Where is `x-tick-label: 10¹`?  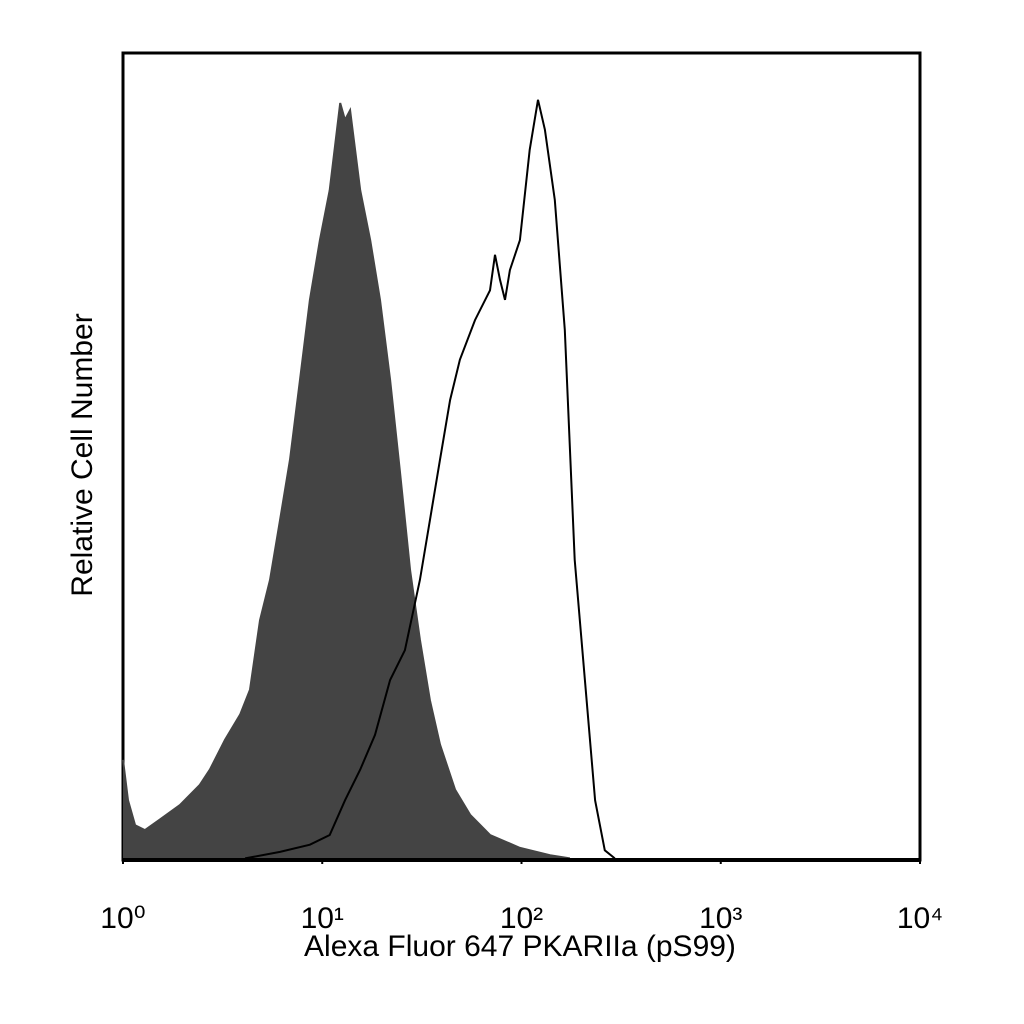
x-tick-label: 10¹ is located at coordinates (322, 918).